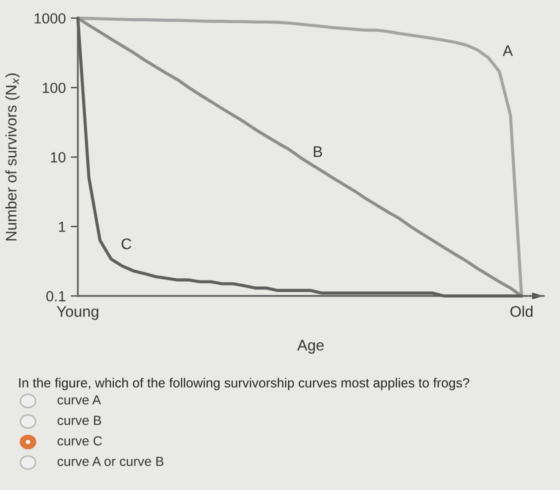 The width and height of the screenshot is (560, 490). What do you see at coordinates (80, 421) in the screenshot?
I see `text: curve B` at bounding box center [80, 421].